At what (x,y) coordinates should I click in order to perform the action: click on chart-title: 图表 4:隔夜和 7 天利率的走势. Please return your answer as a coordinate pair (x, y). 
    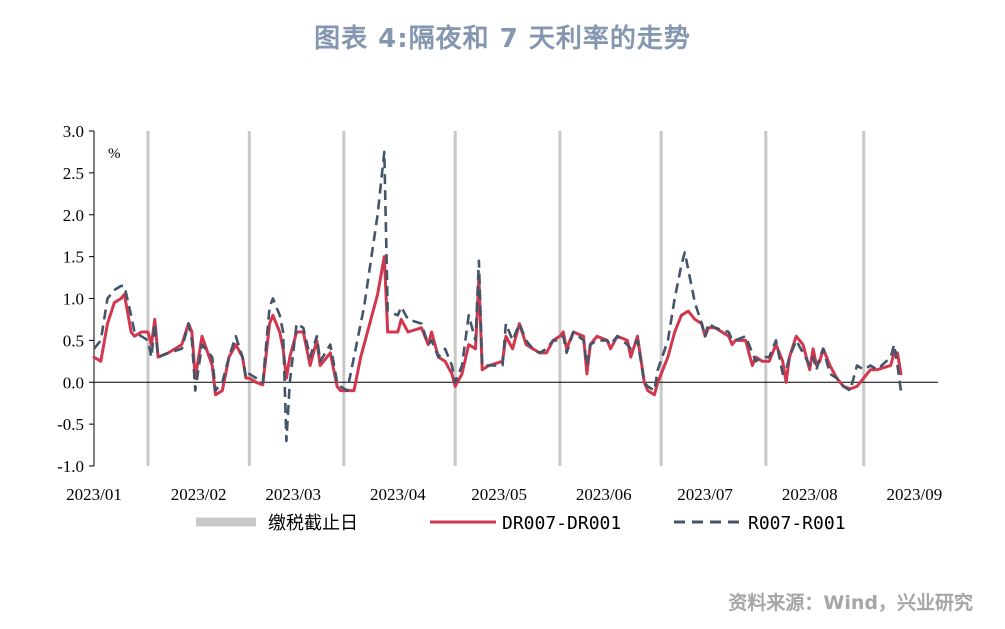
    Looking at the image, I should click on (502, 39).